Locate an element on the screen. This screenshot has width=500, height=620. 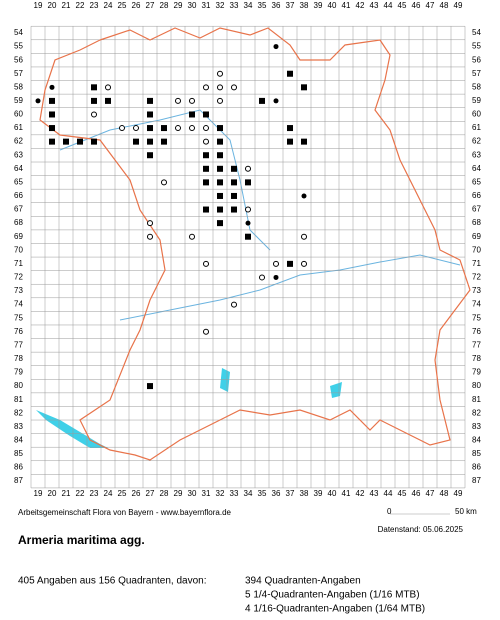
column-label: 45 is located at coordinates (402, 493).